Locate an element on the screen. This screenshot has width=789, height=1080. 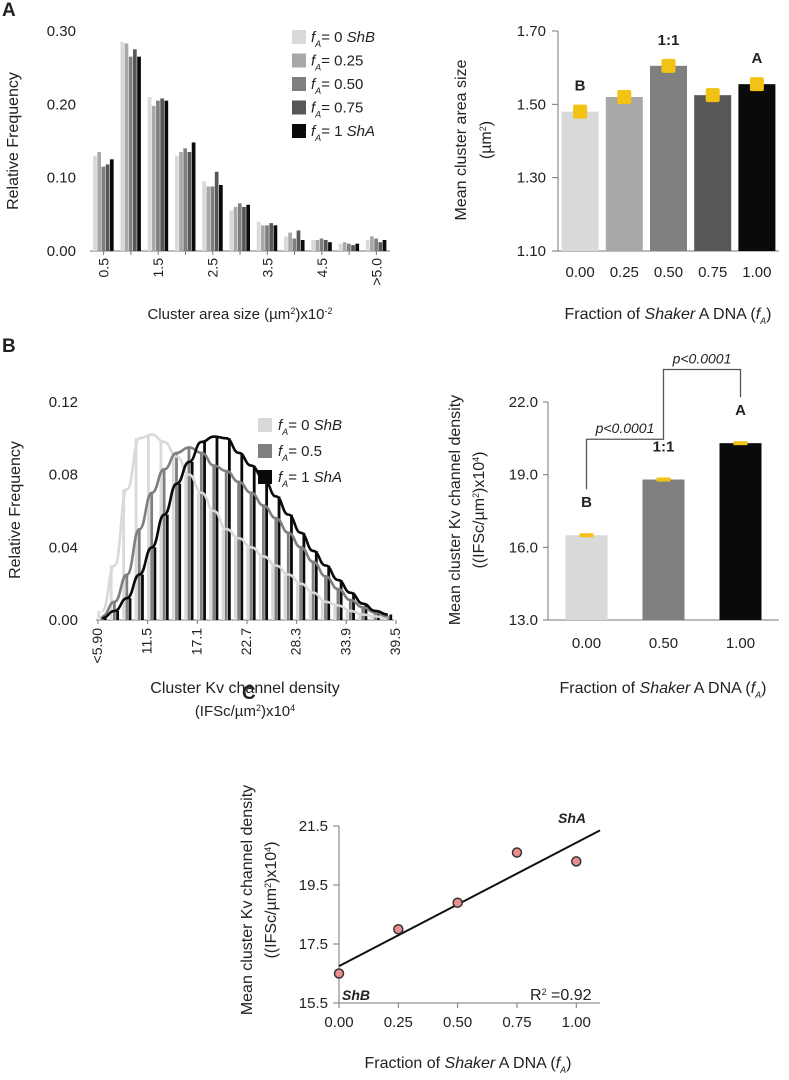
data-point is located at coordinates (339, 973).